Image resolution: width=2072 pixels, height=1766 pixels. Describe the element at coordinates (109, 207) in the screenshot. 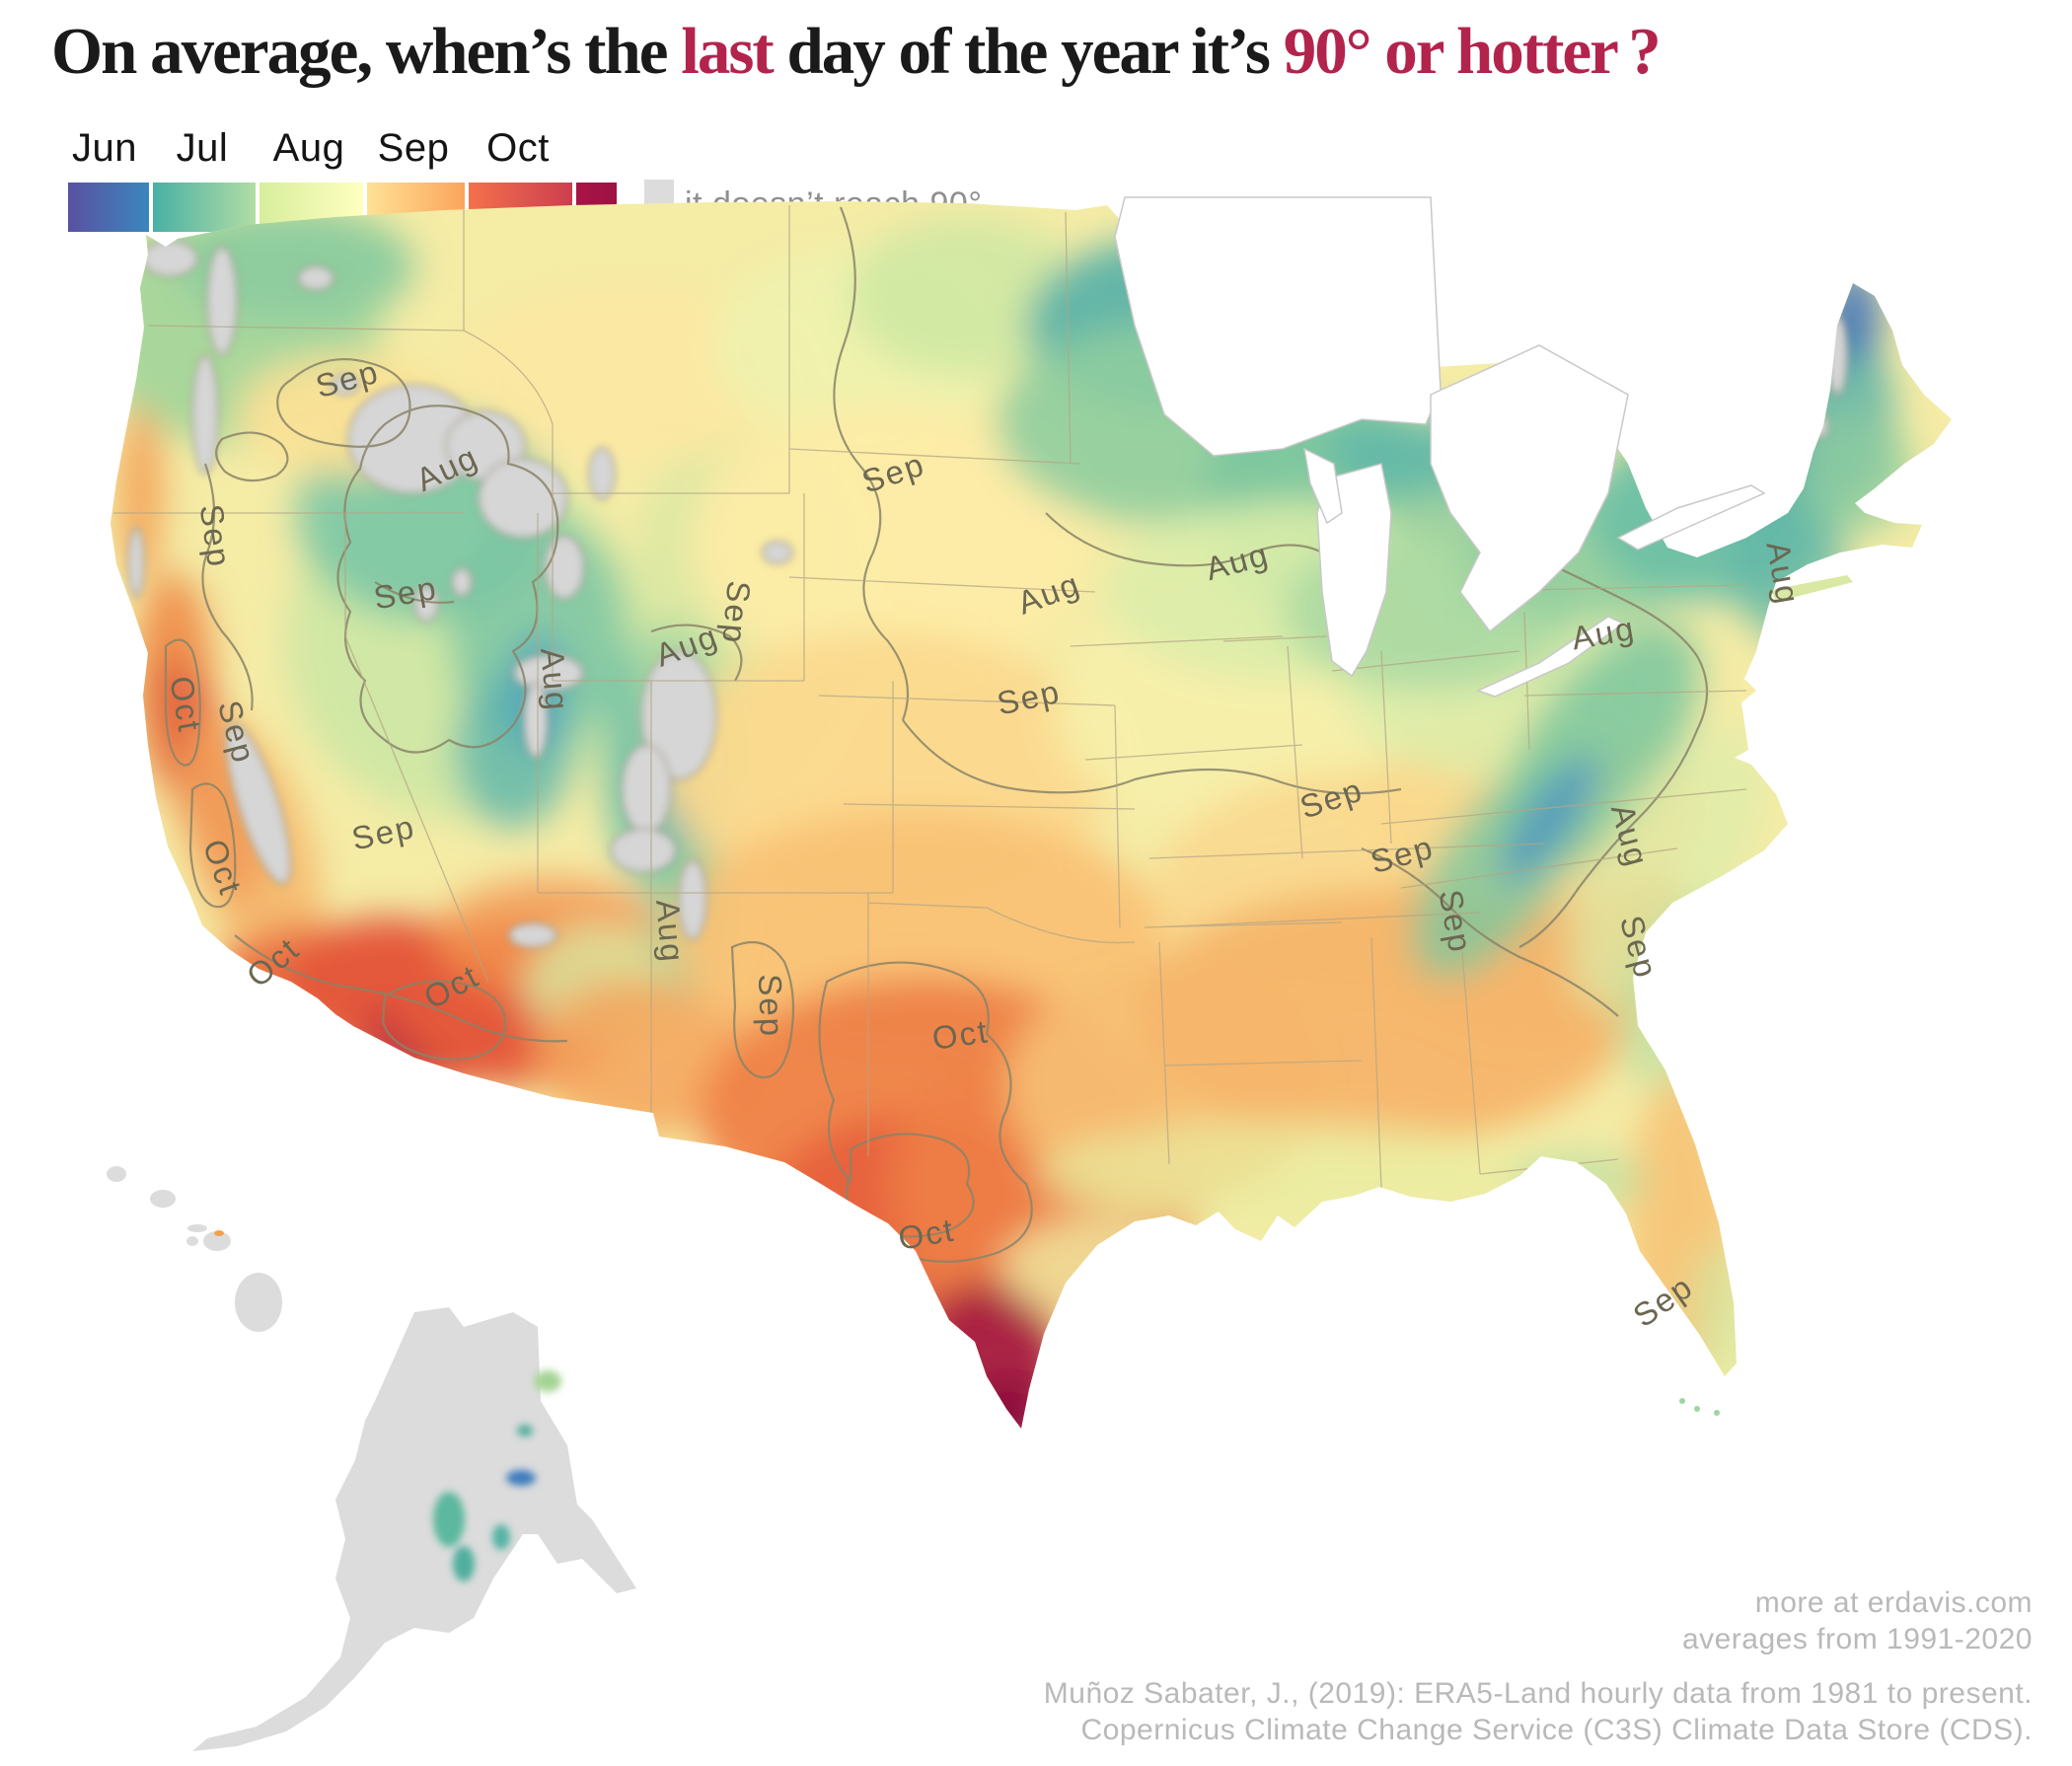

I see `legend-segment-jun` at that location.